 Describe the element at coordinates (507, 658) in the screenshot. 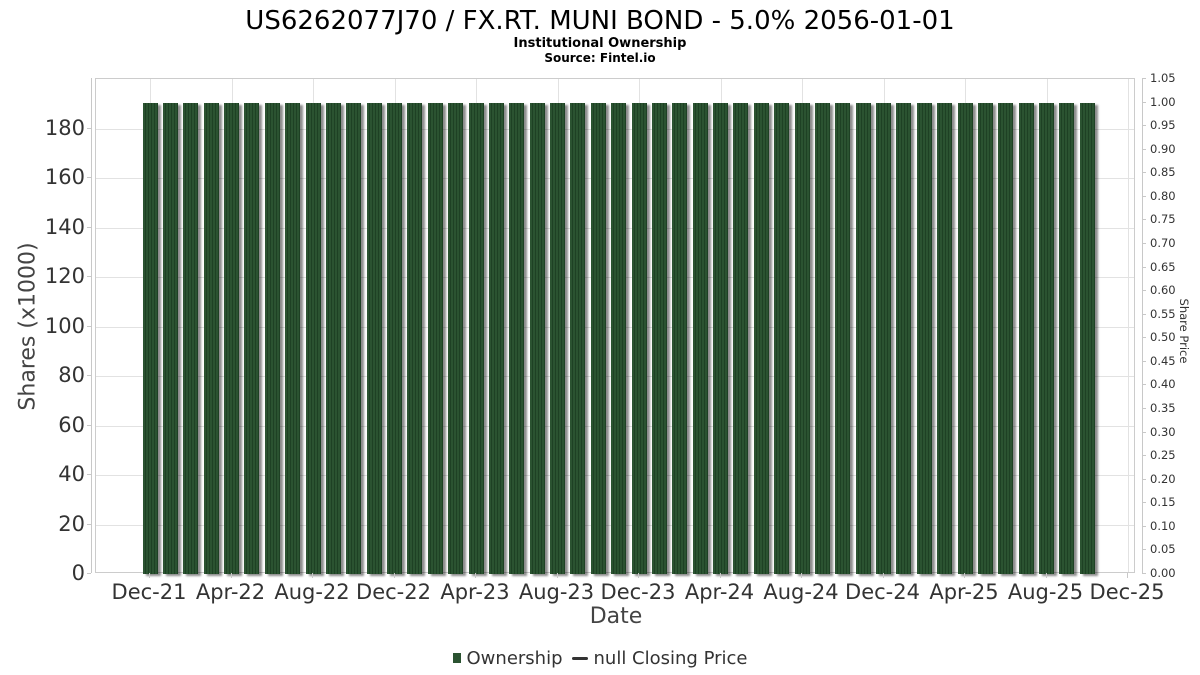

I see `legend-item-ownership: Ownership` at that location.